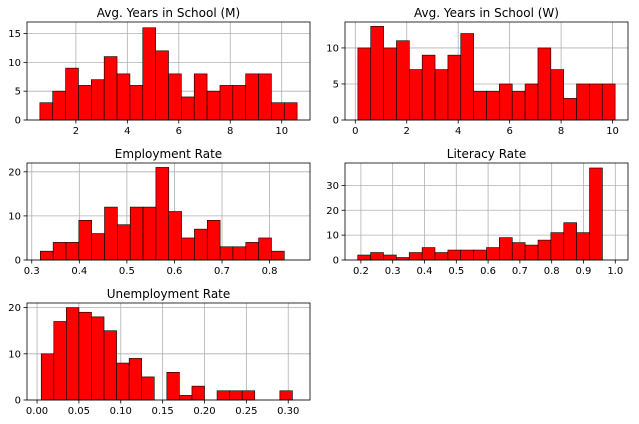 The image size is (639, 424). I want to click on chart-title: Avg. Years in School (W), so click(486, 13).